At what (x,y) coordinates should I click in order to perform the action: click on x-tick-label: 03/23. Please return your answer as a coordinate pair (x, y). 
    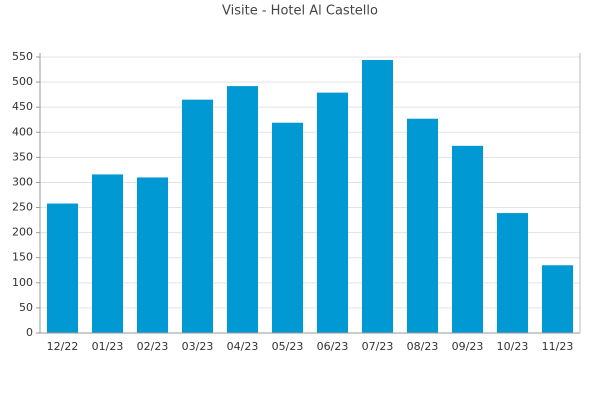
    Looking at the image, I should click on (198, 346).